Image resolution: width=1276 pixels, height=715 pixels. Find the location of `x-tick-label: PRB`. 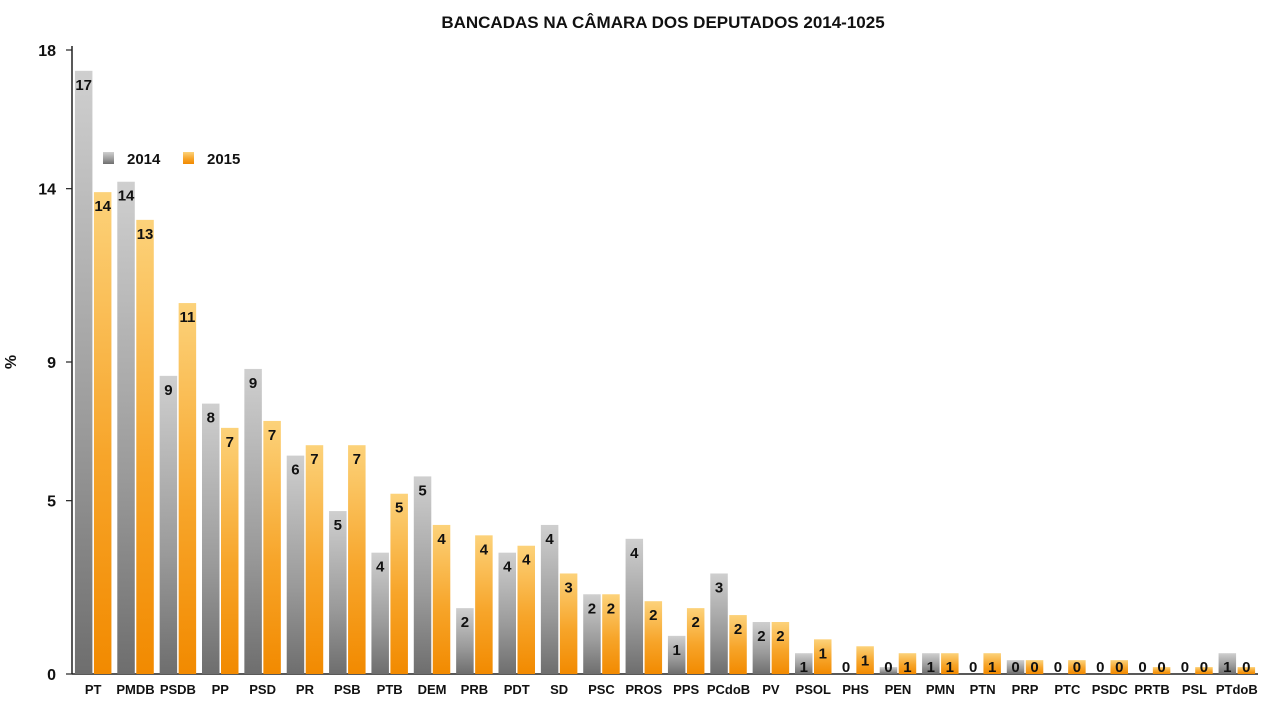

x-tick-label: PRB is located at coordinates (474, 689).